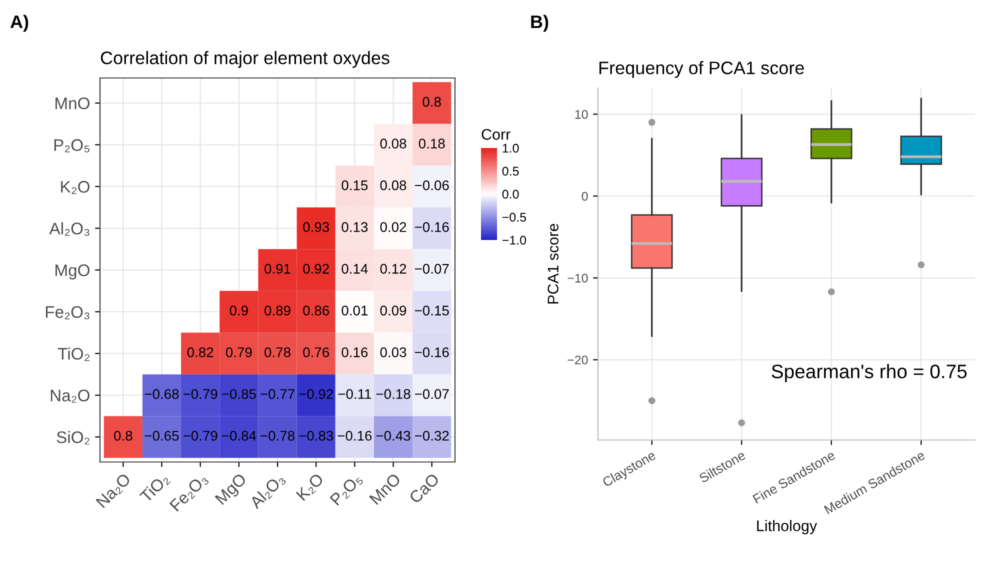 The width and height of the screenshot is (982, 562). Describe the element at coordinates (431, 143) in the screenshot. I see `data-label: 0.18` at that location.